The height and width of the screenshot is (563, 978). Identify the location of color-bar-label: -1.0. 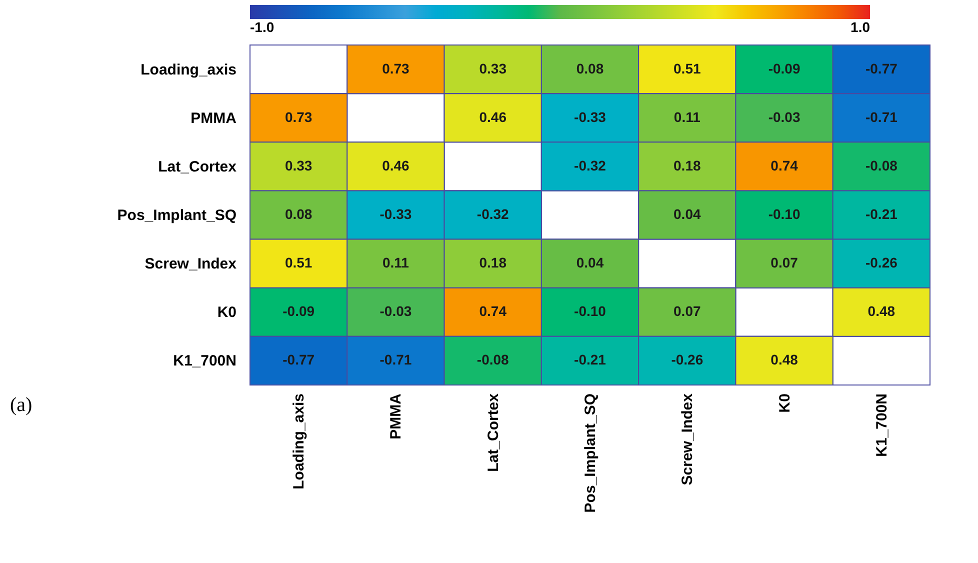
(262, 27).